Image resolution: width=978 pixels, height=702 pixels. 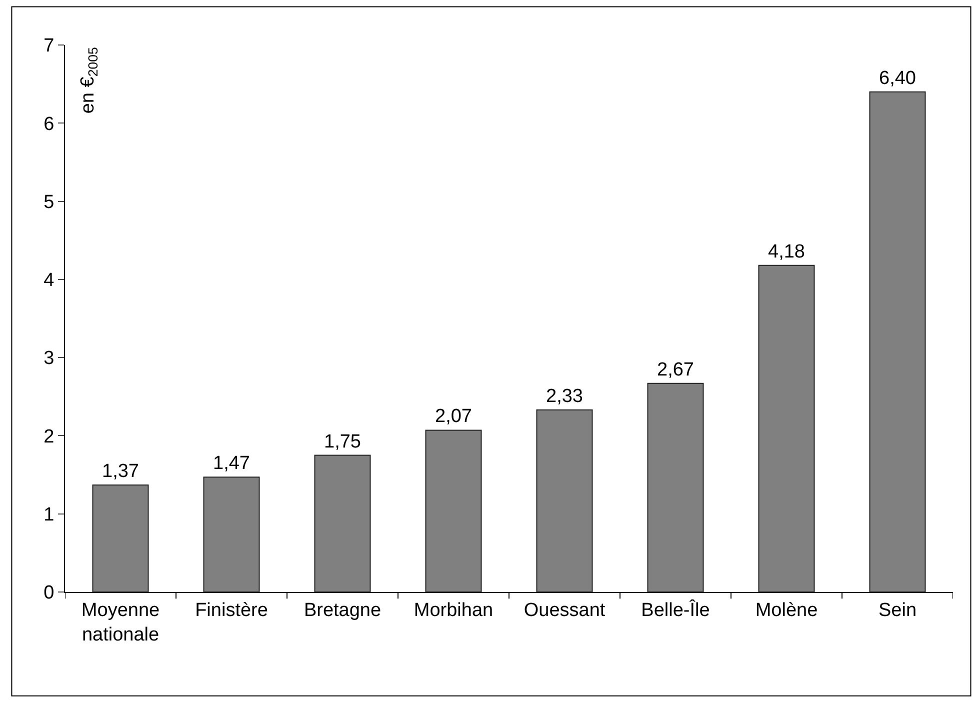 I want to click on data-label: 4,18, so click(x=786, y=251).